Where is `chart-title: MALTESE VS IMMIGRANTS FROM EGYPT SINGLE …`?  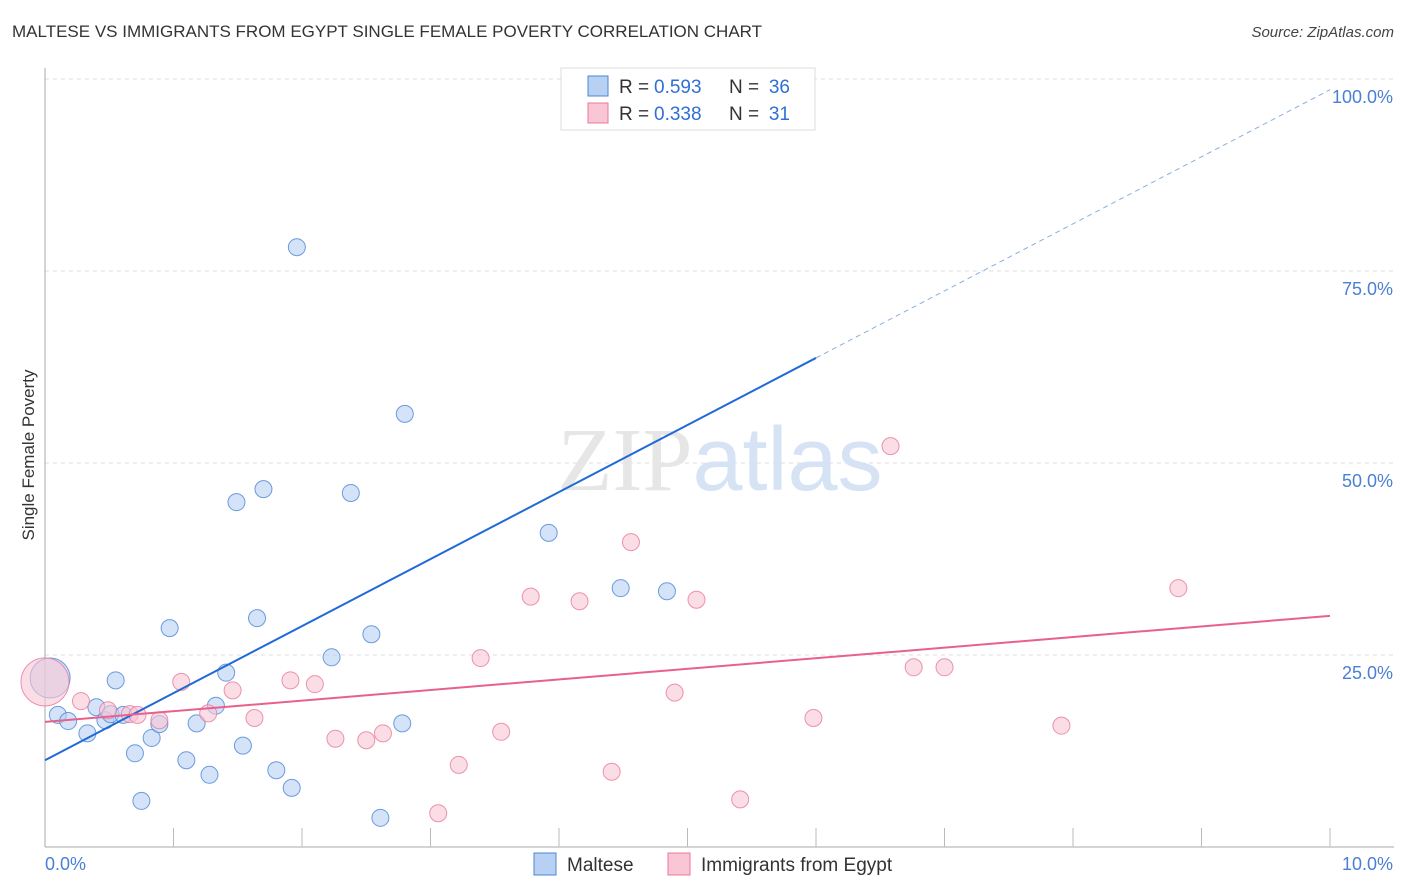
chart-title: MALTESE VS IMMIGRANTS FROM EGYPT SINGLE … is located at coordinates (387, 31).